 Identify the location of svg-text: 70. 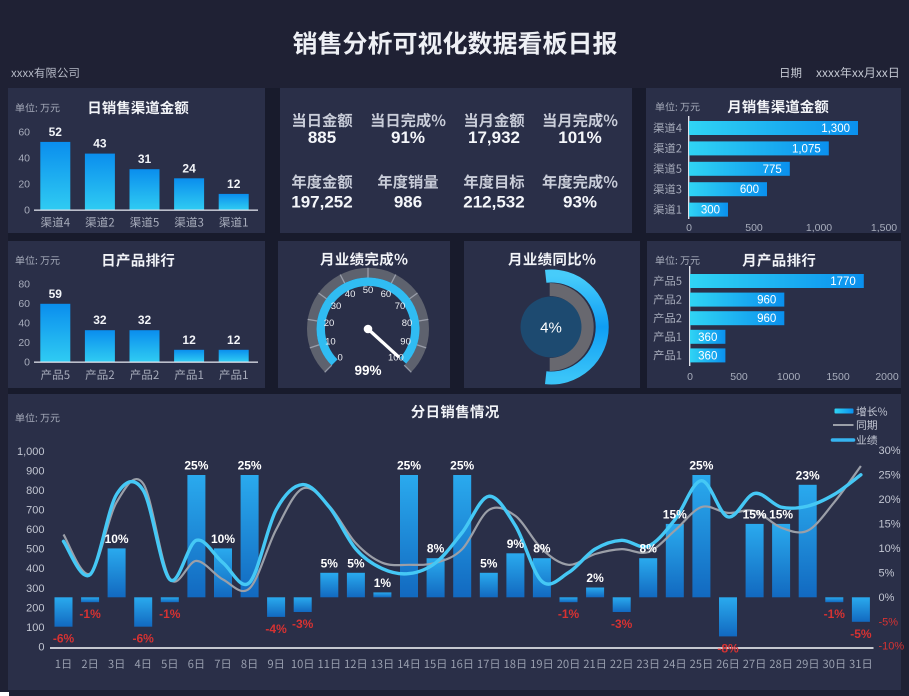
(400, 306).